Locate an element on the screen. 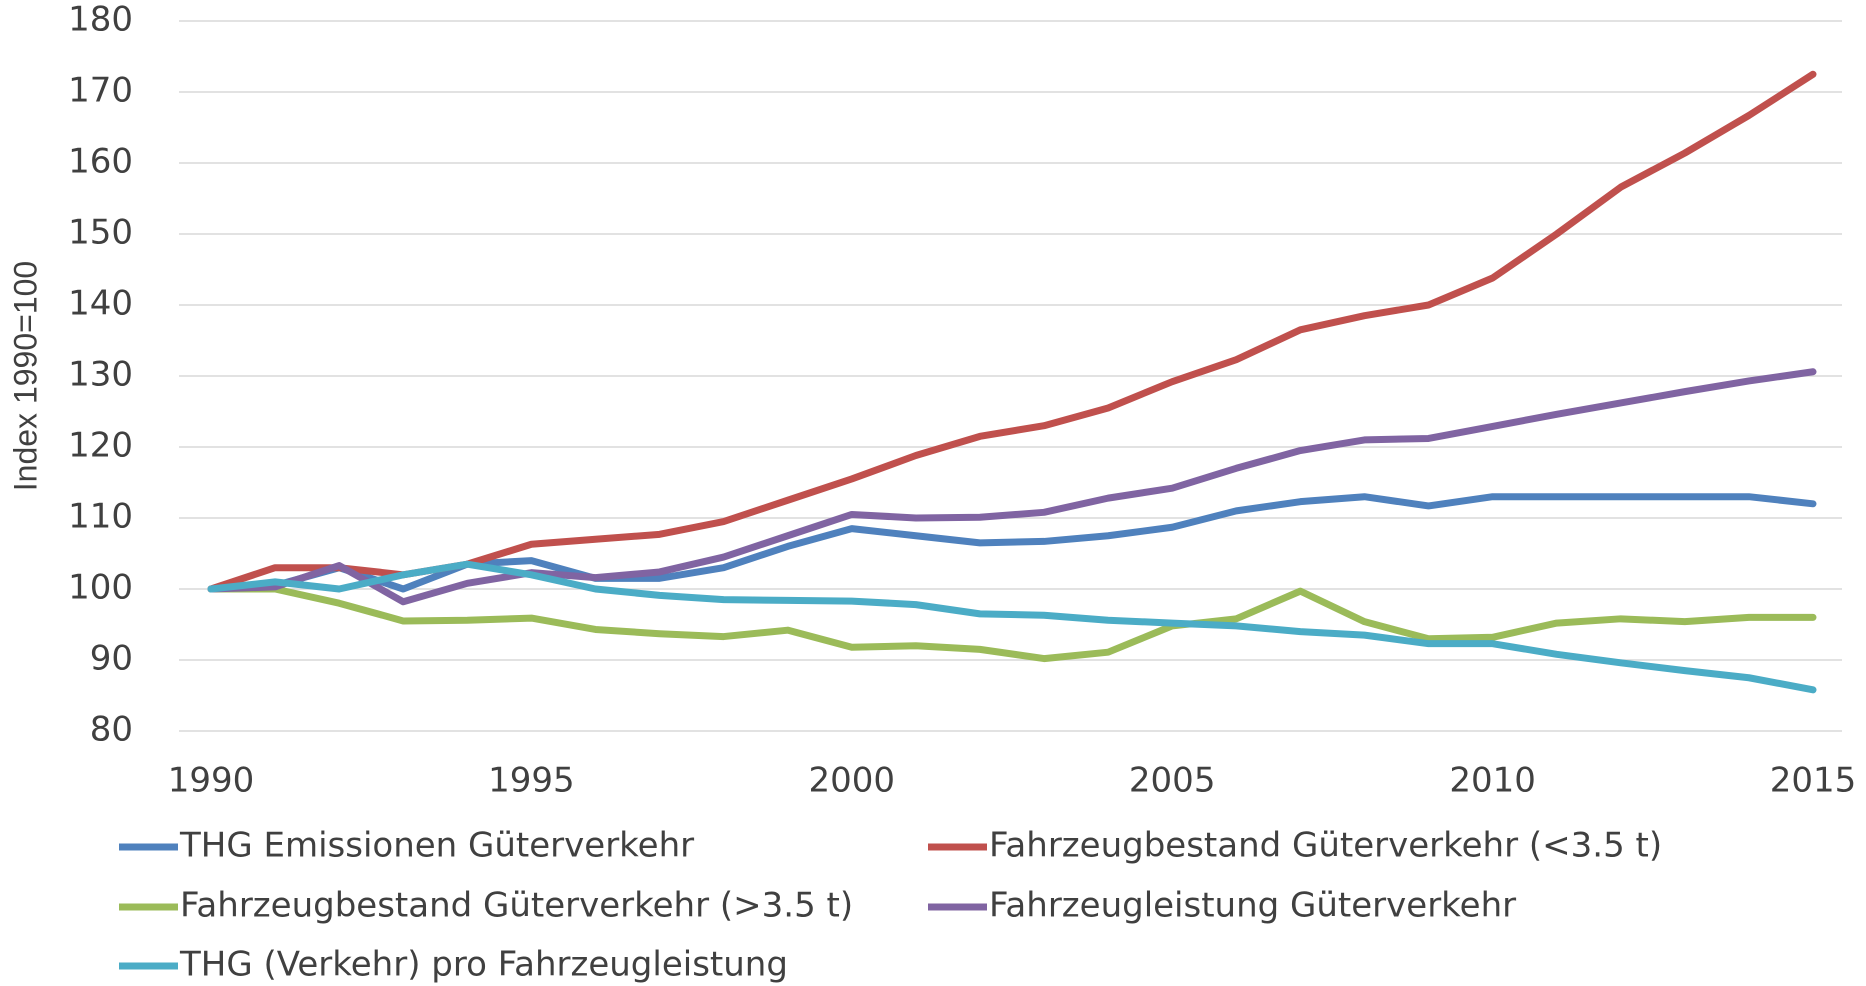  y-tick-label: 180 is located at coordinates (100, 20).